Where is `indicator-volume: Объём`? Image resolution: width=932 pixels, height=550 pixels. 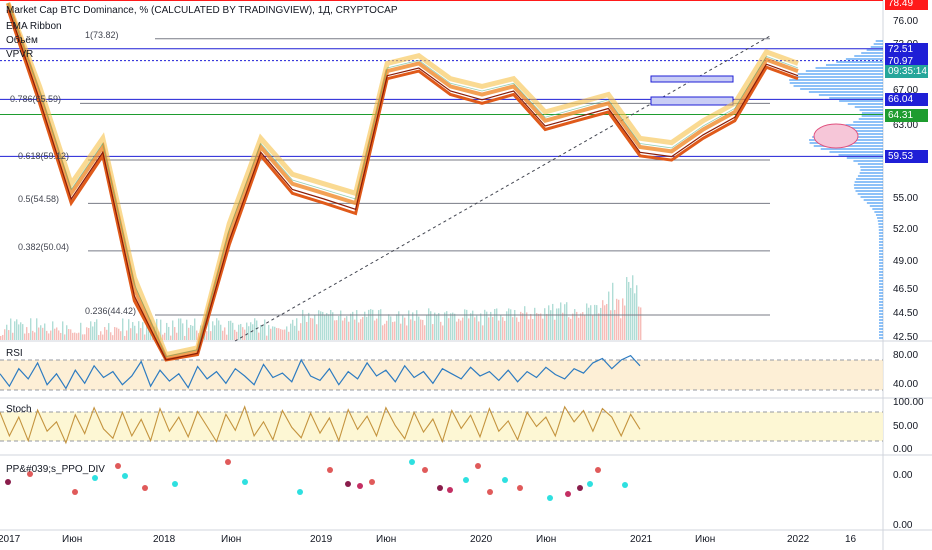
indicator-volume: Объём is located at coordinates (22, 40).